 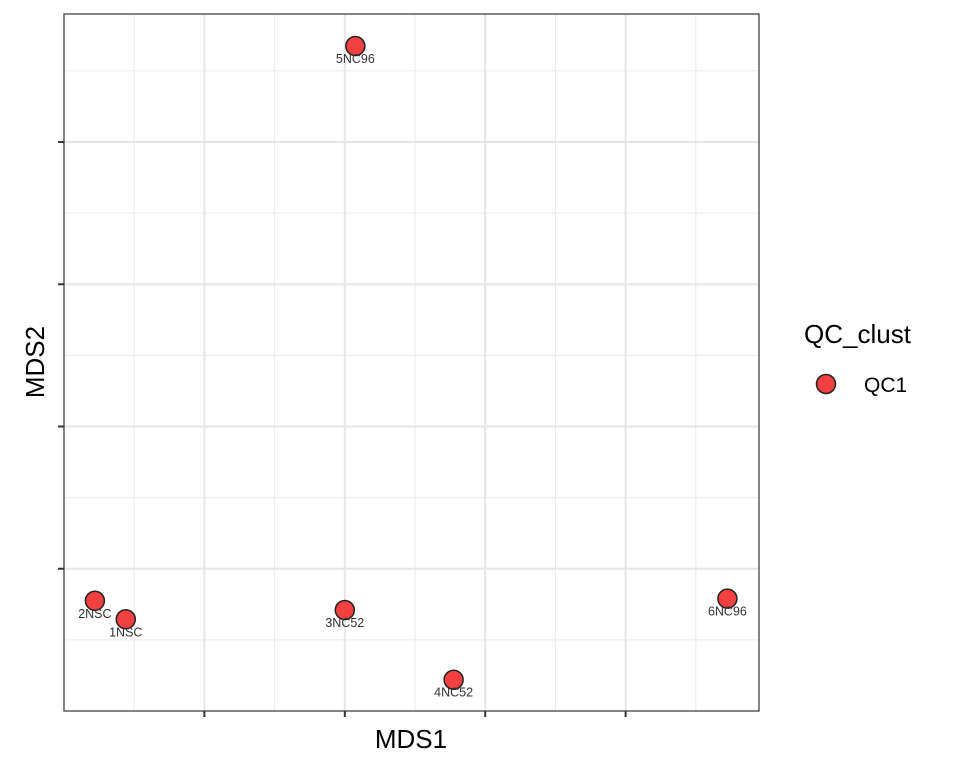 I want to click on point-label-4nc52: 4NC52, so click(x=453, y=693).